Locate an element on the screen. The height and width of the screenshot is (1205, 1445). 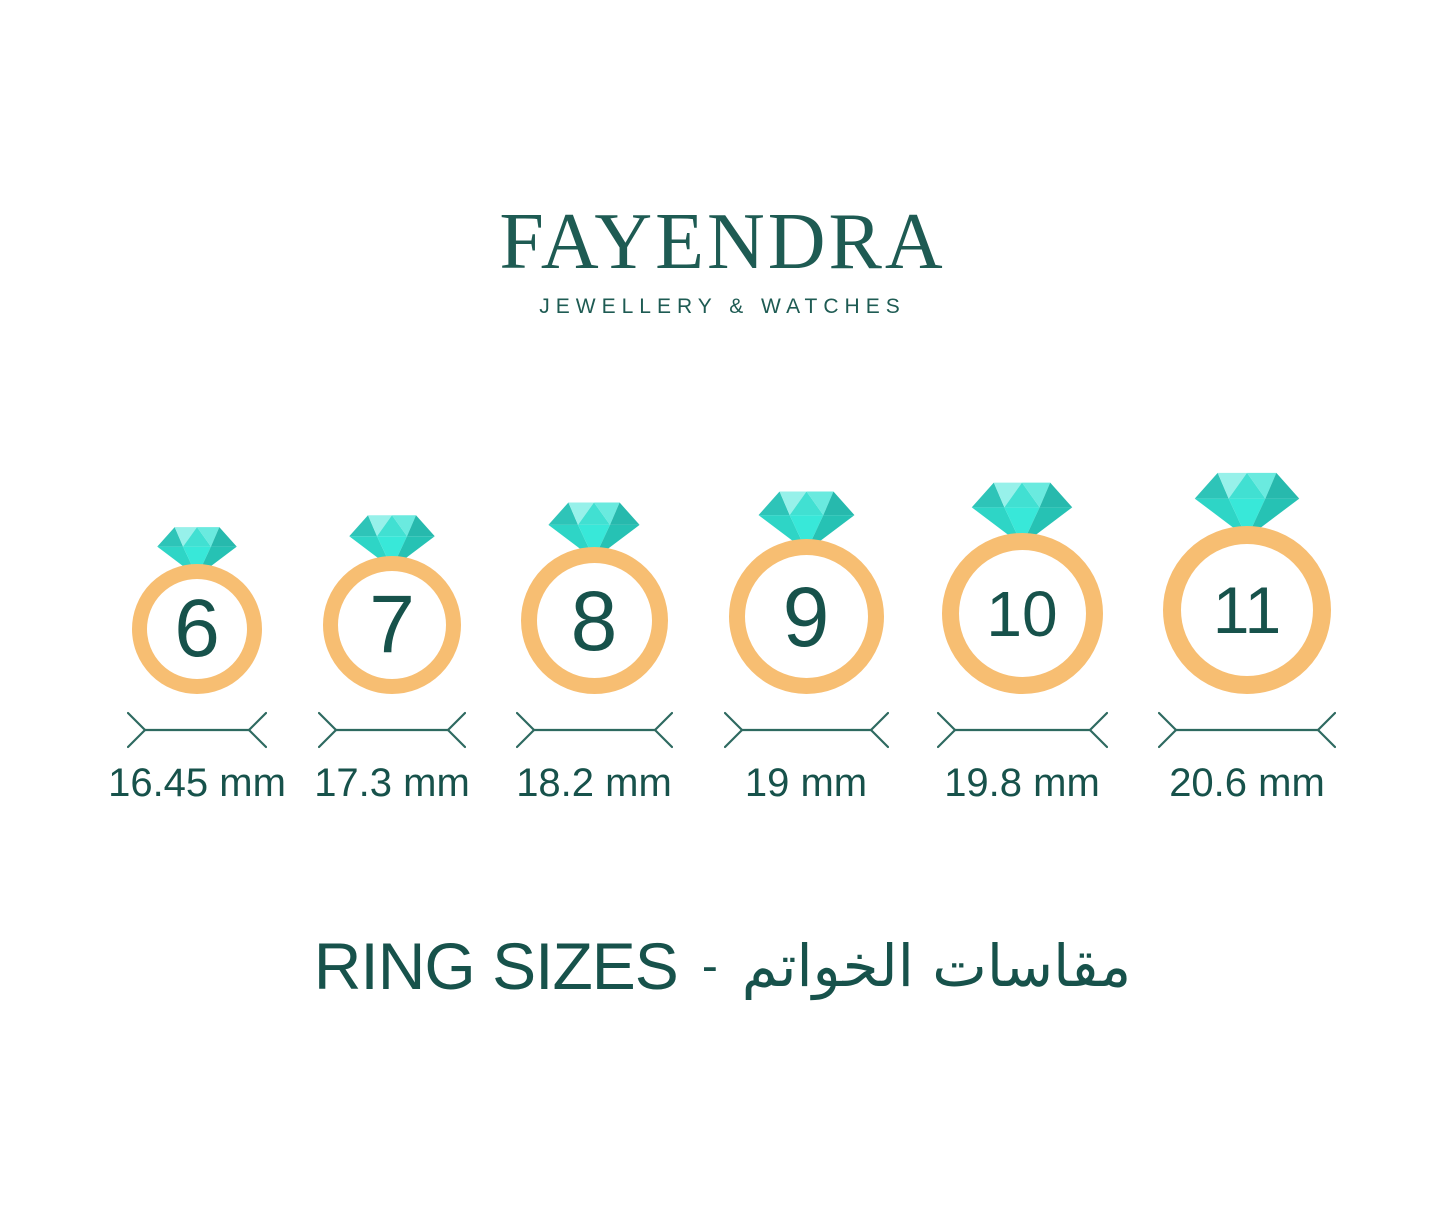
ring-size-number: 7 is located at coordinates (392, 624).